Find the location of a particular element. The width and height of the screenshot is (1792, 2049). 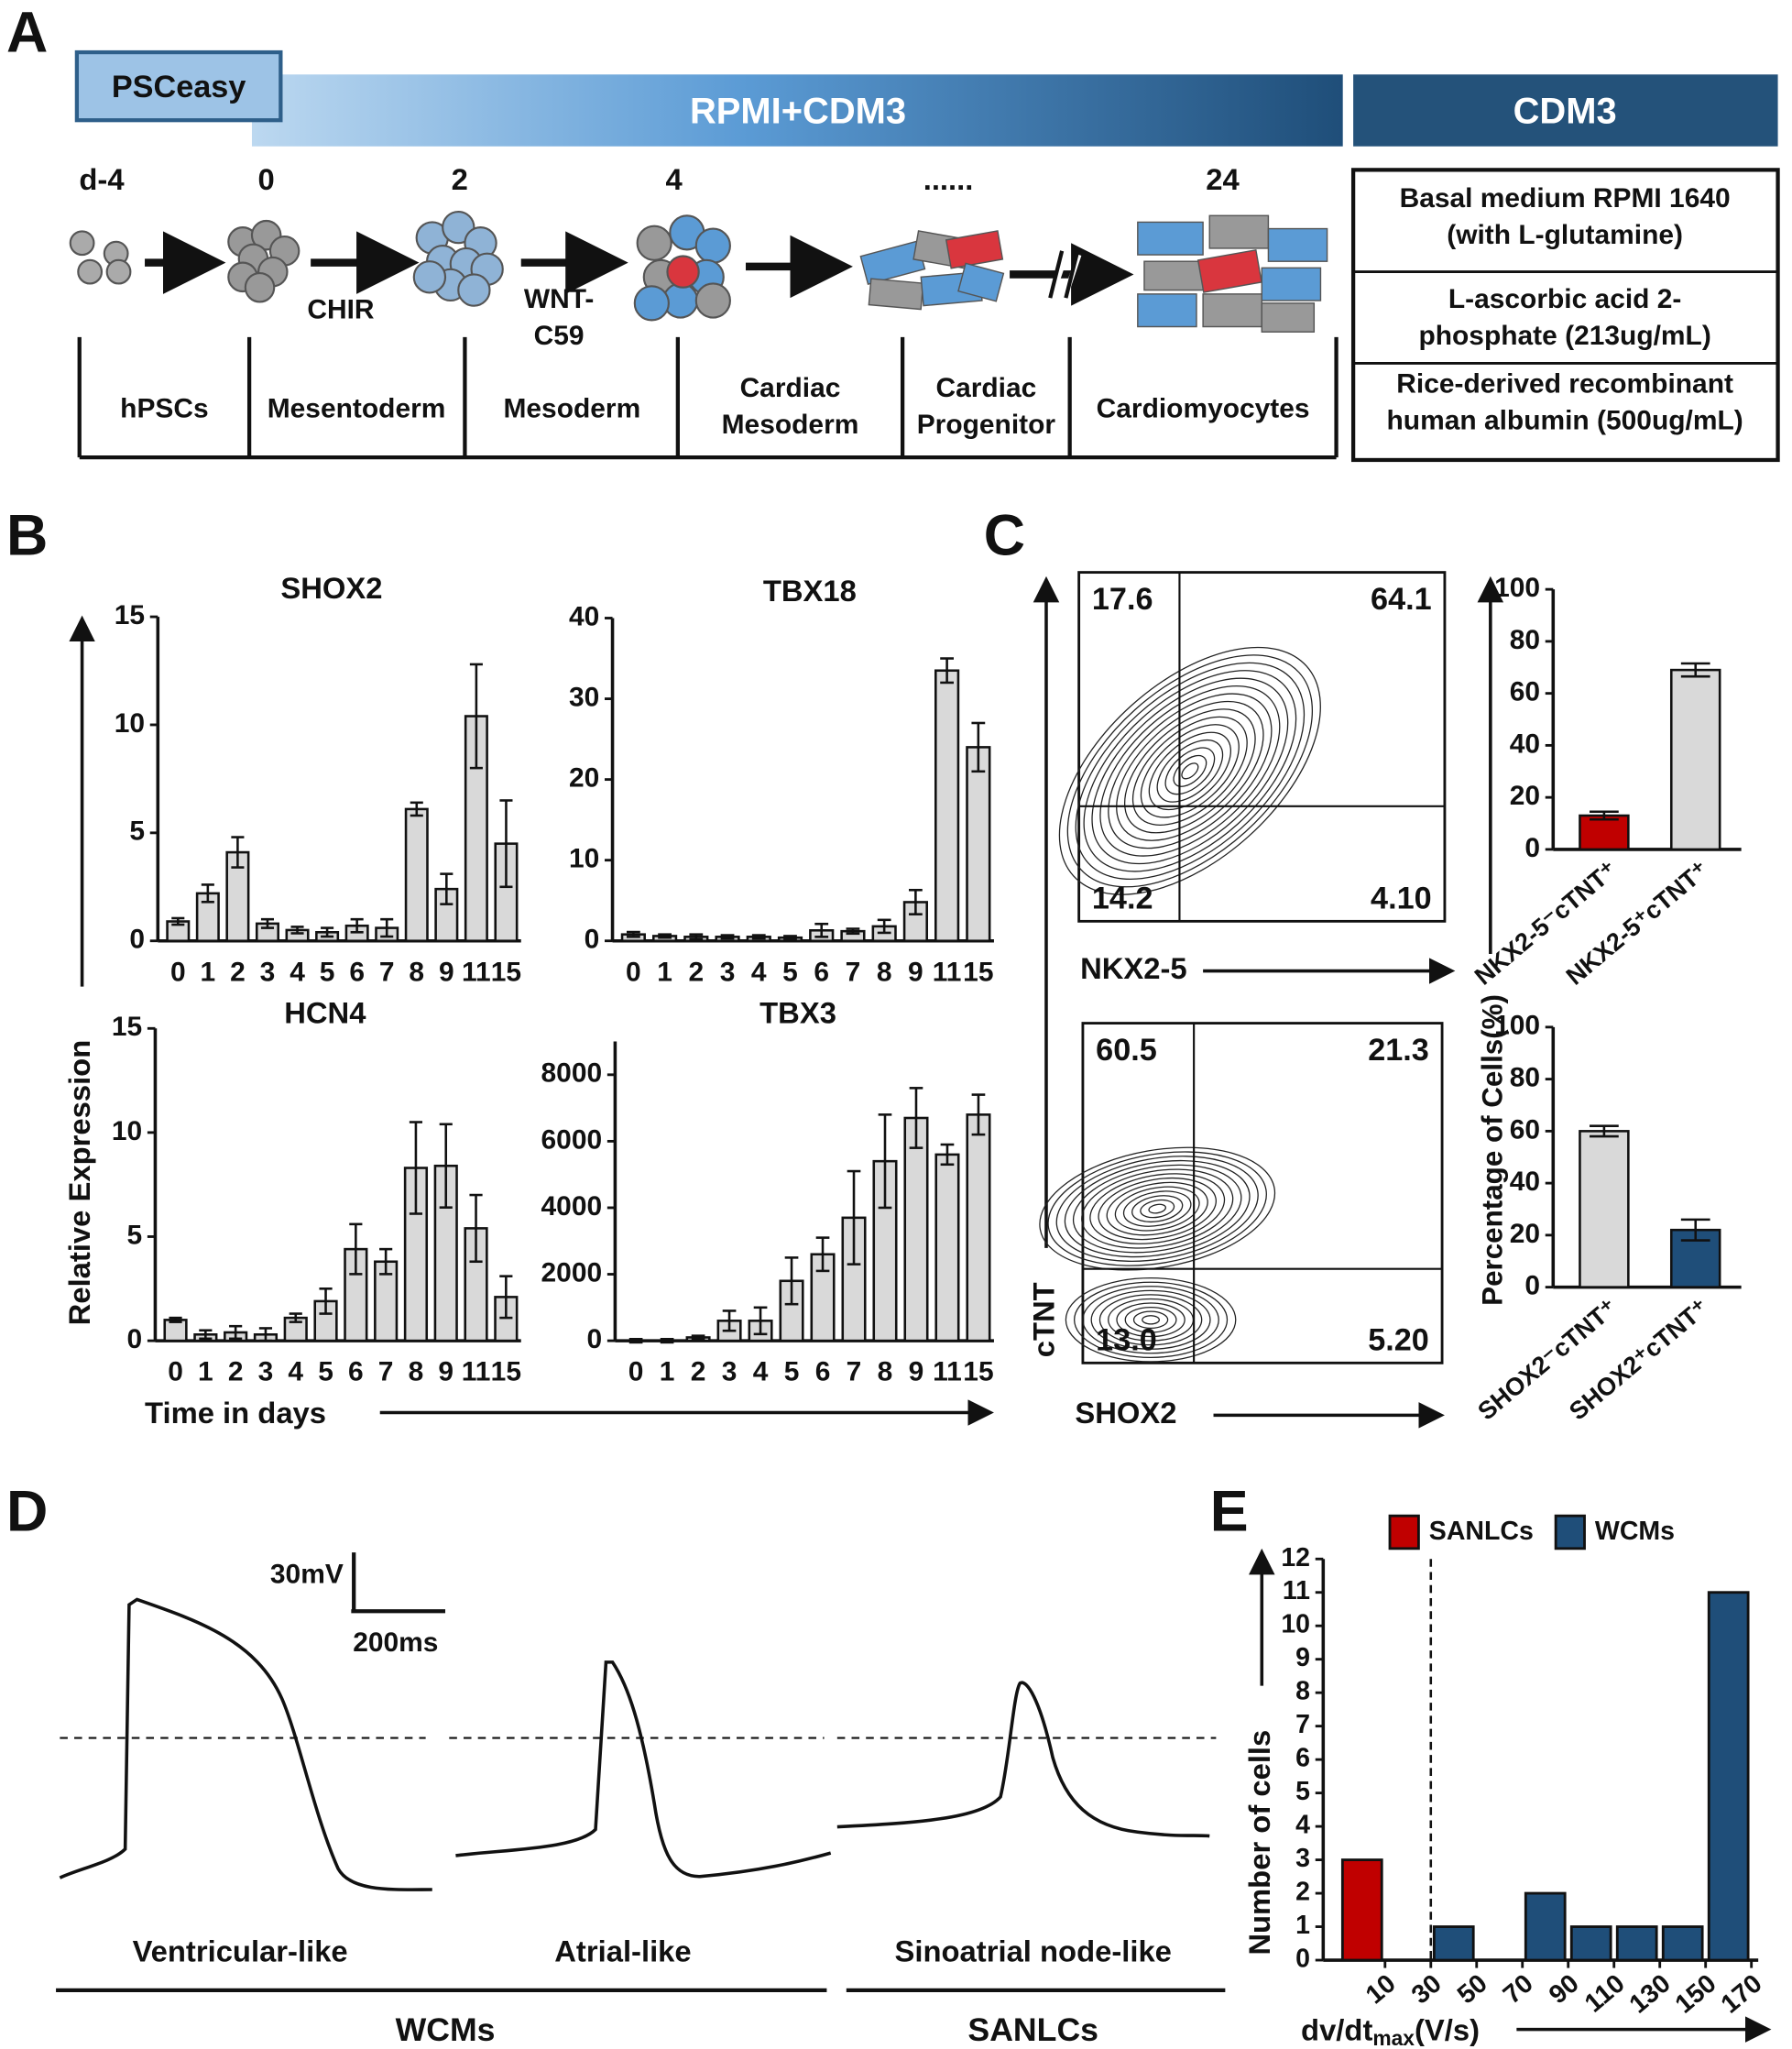

x-tick-label: 110 is located at coordinates (1605, 1993).